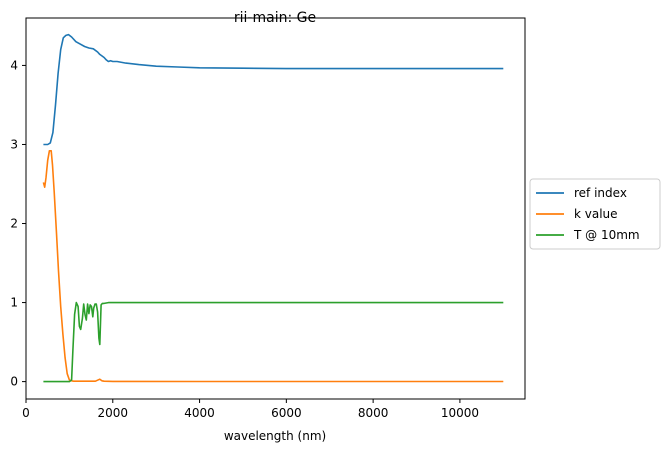 Image resolution: width=667 pixels, height=453 pixels. Describe the element at coordinates (286, 413) in the screenshot. I see `x-tick-label: 6000` at that location.